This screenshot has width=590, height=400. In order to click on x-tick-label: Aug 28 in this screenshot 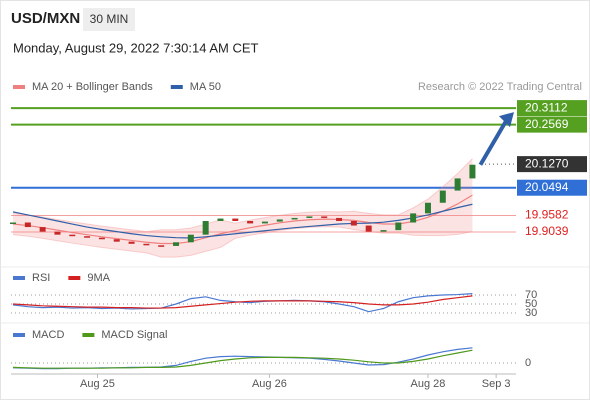, I will do `click(428, 384)`.